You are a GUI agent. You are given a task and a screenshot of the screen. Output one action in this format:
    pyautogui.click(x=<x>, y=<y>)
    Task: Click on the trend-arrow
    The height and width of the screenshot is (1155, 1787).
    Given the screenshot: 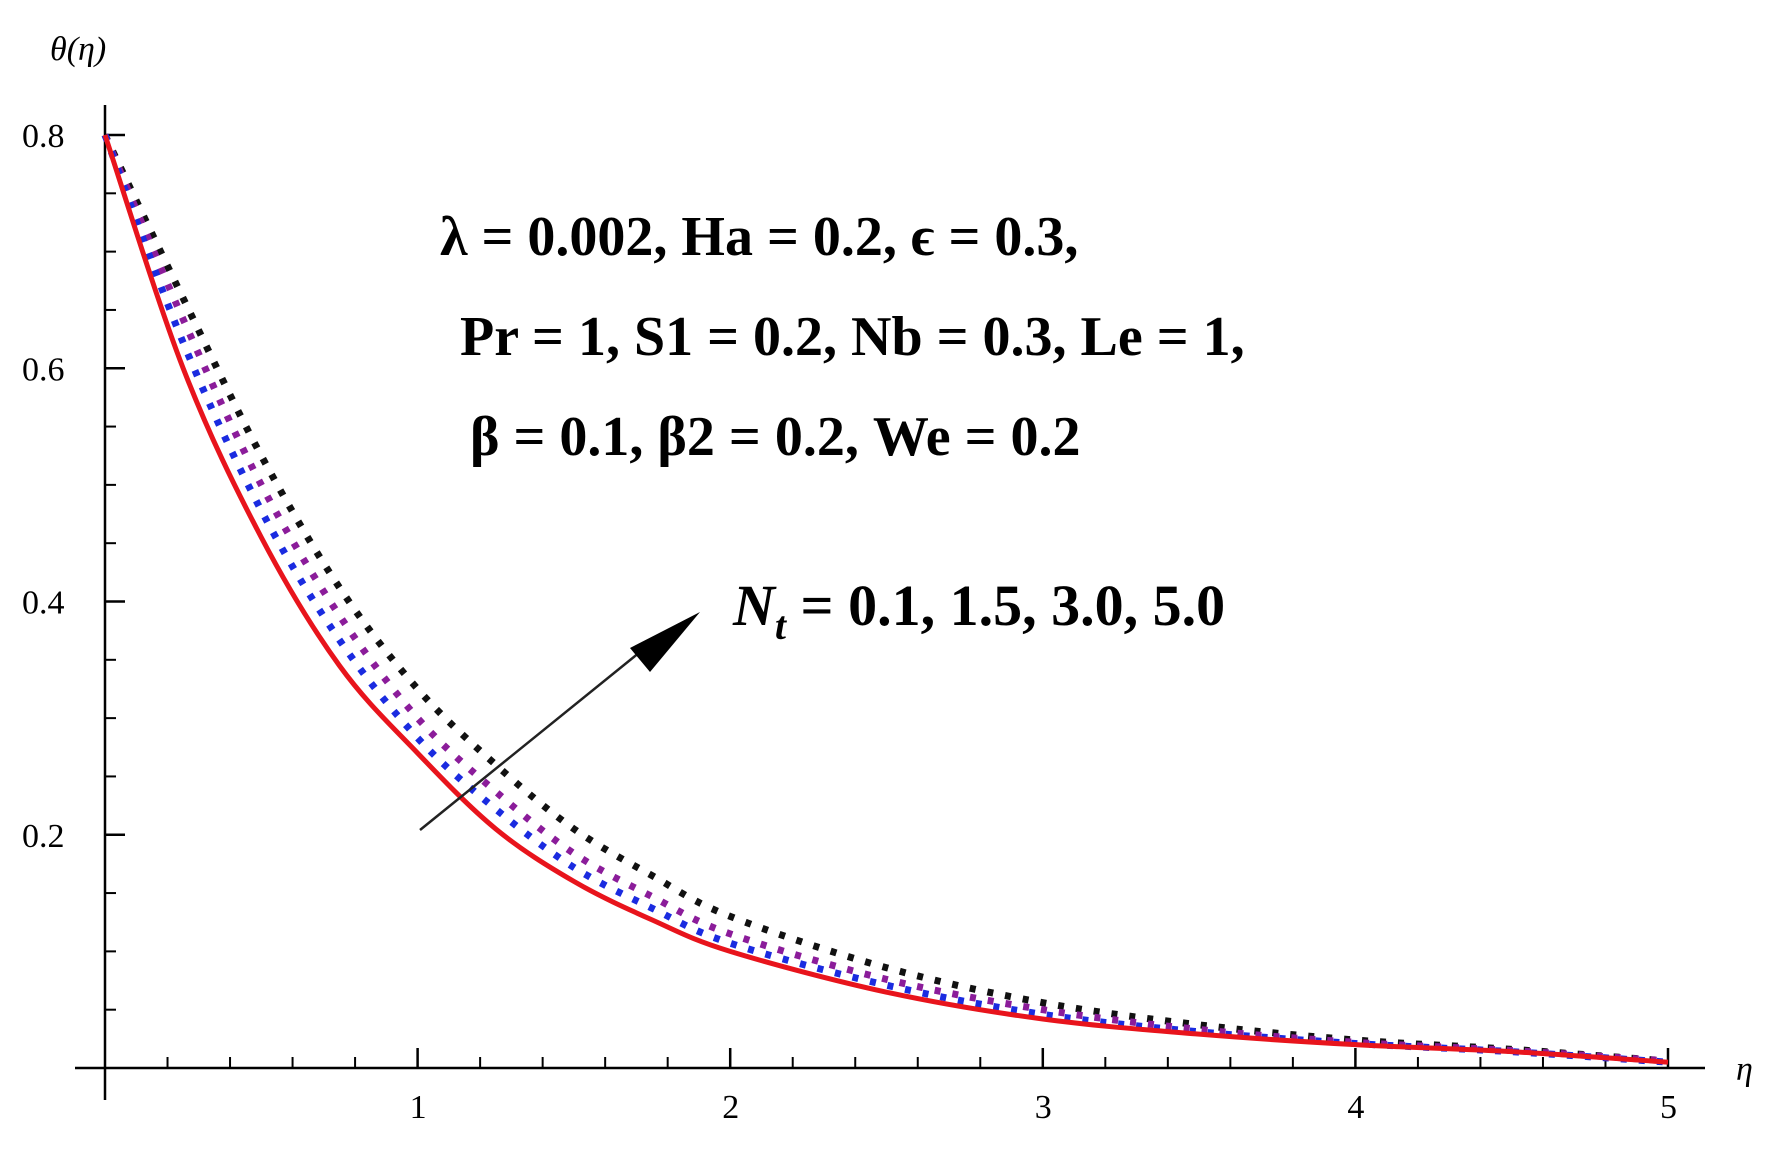 What is the action you would take?
    pyautogui.click(x=530, y=741)
    